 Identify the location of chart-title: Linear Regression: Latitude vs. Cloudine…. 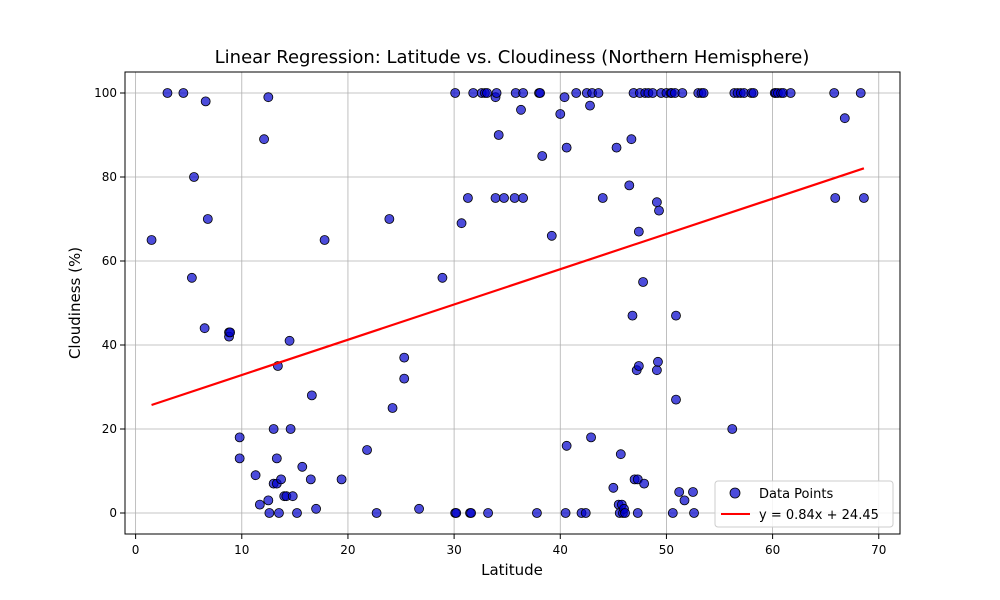
(512, 57).